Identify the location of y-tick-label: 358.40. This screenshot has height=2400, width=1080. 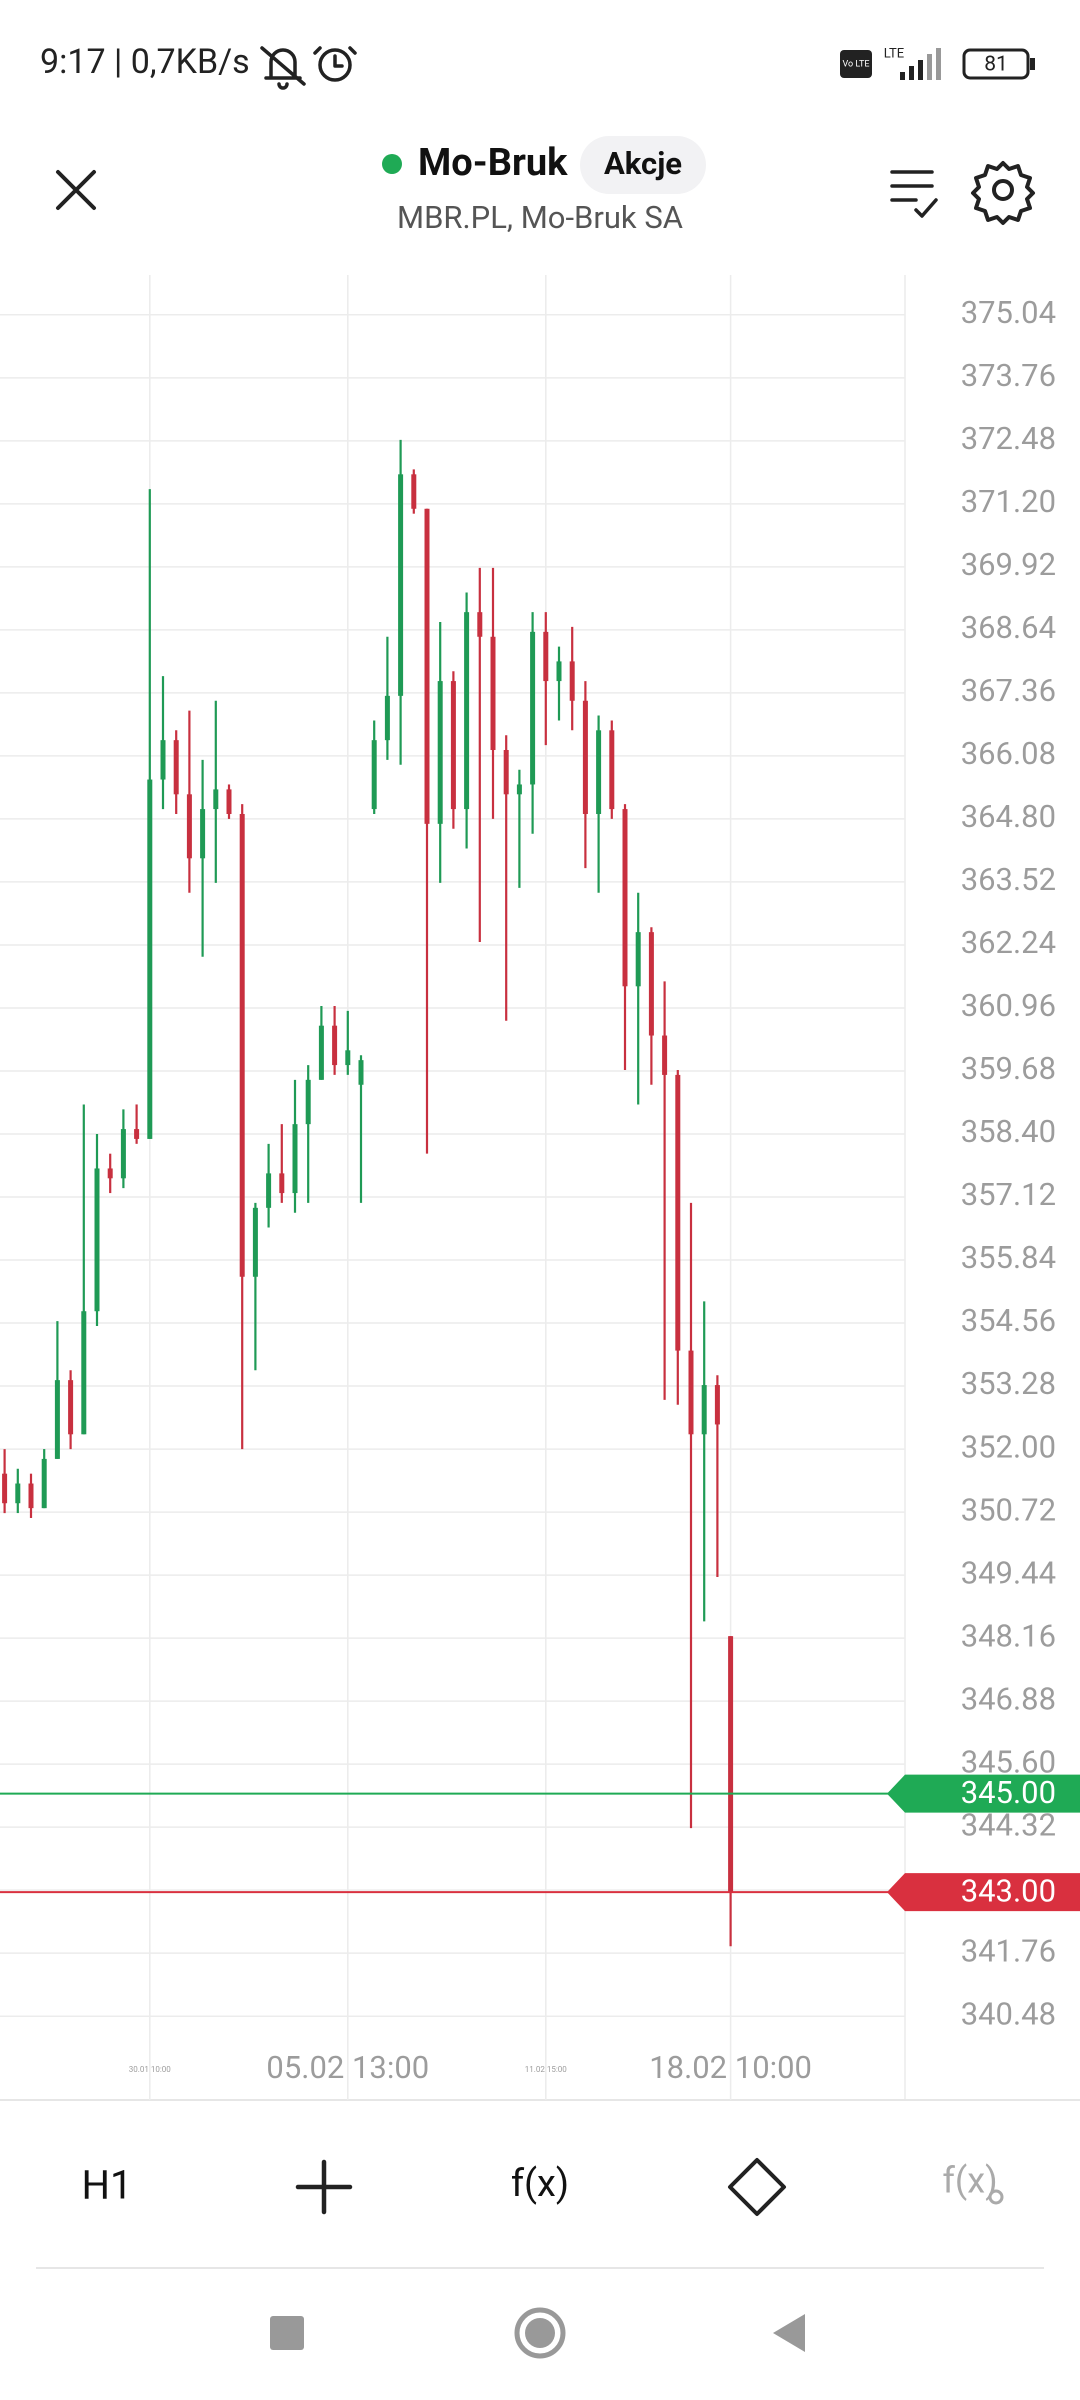
(1008, 1131).